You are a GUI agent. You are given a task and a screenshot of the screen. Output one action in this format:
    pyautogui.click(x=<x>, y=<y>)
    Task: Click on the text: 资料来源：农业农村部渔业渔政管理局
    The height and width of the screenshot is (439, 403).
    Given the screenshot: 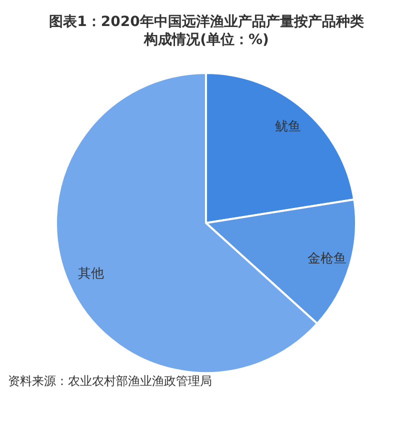 What is the action you would take?
    pyautogui.click(x=110, y=381)
    